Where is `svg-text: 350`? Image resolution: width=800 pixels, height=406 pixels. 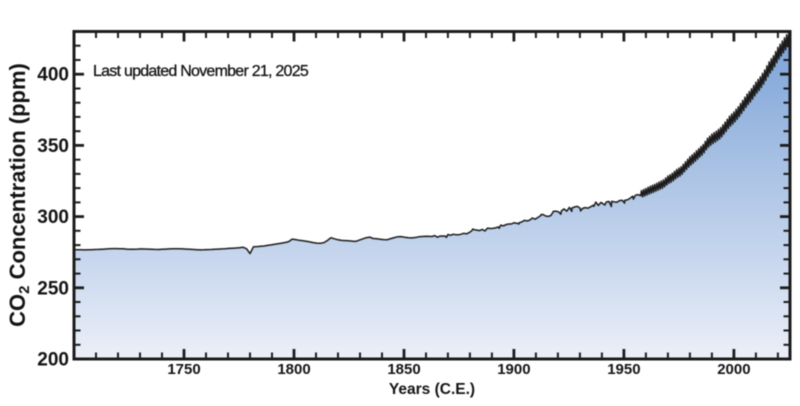 svg-text: 350 is located at coordinates (53, 146).